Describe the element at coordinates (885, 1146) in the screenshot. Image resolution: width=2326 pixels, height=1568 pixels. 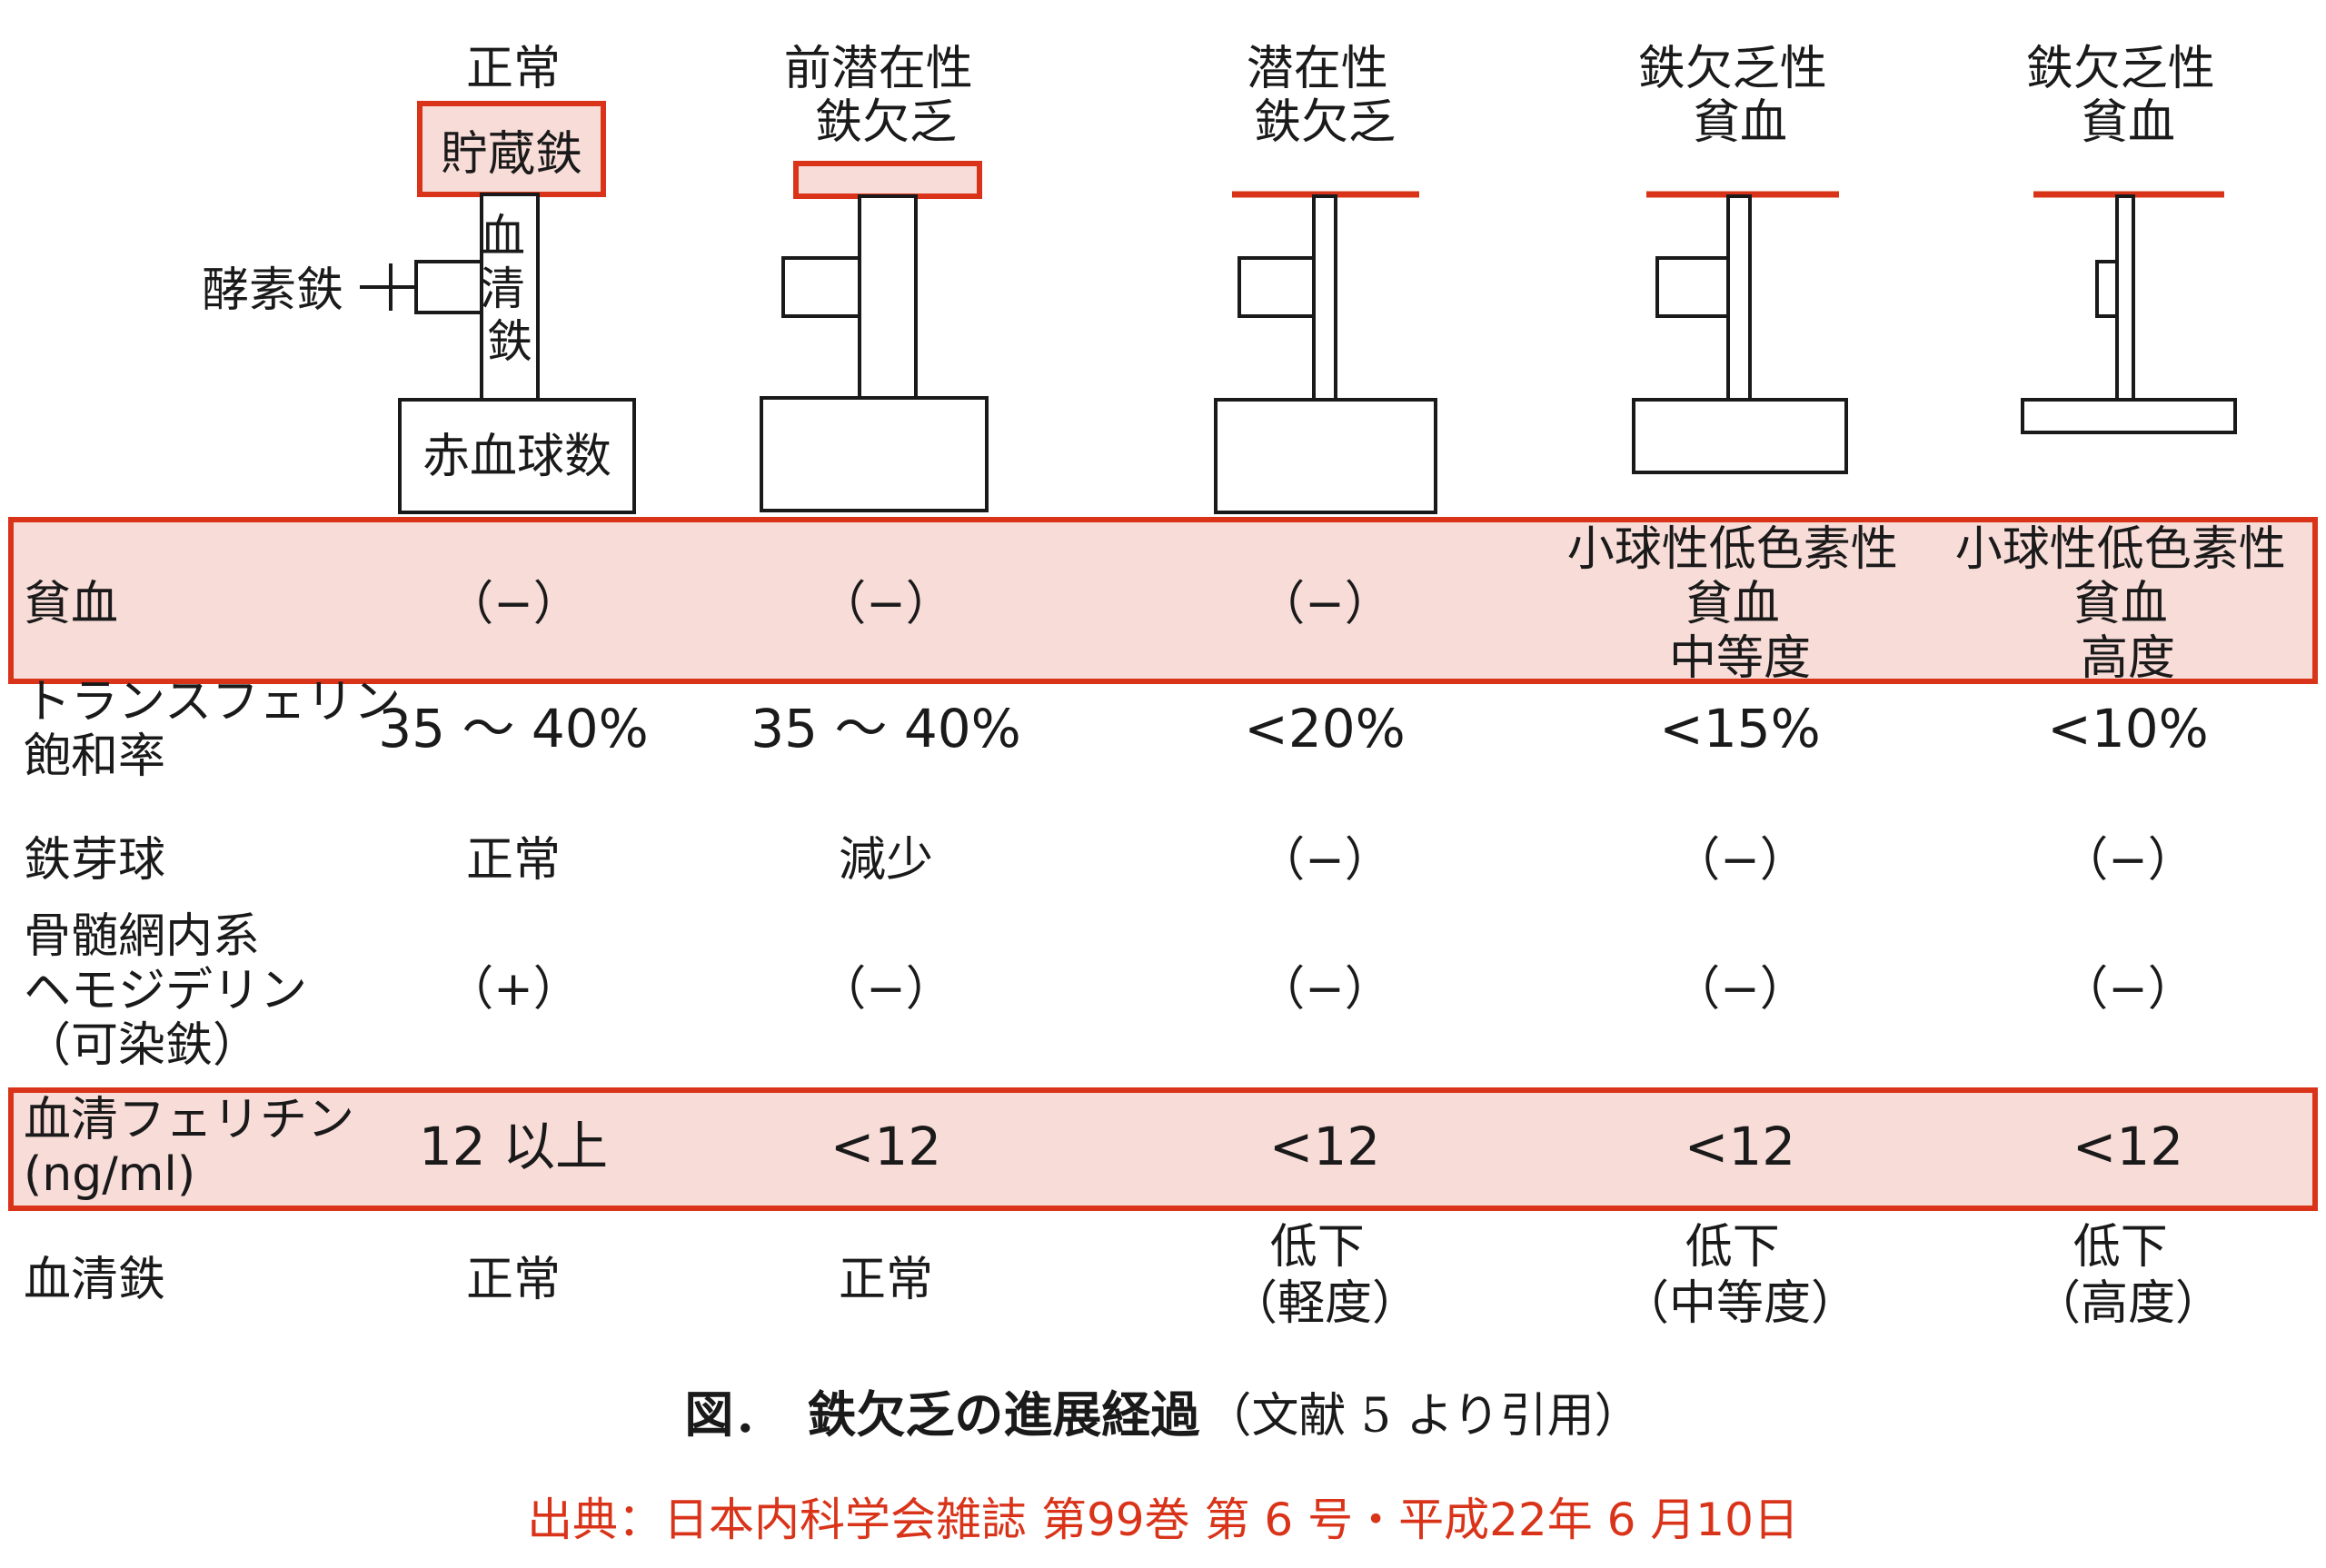
I see `ferritin-cell-2: <12` at that location.